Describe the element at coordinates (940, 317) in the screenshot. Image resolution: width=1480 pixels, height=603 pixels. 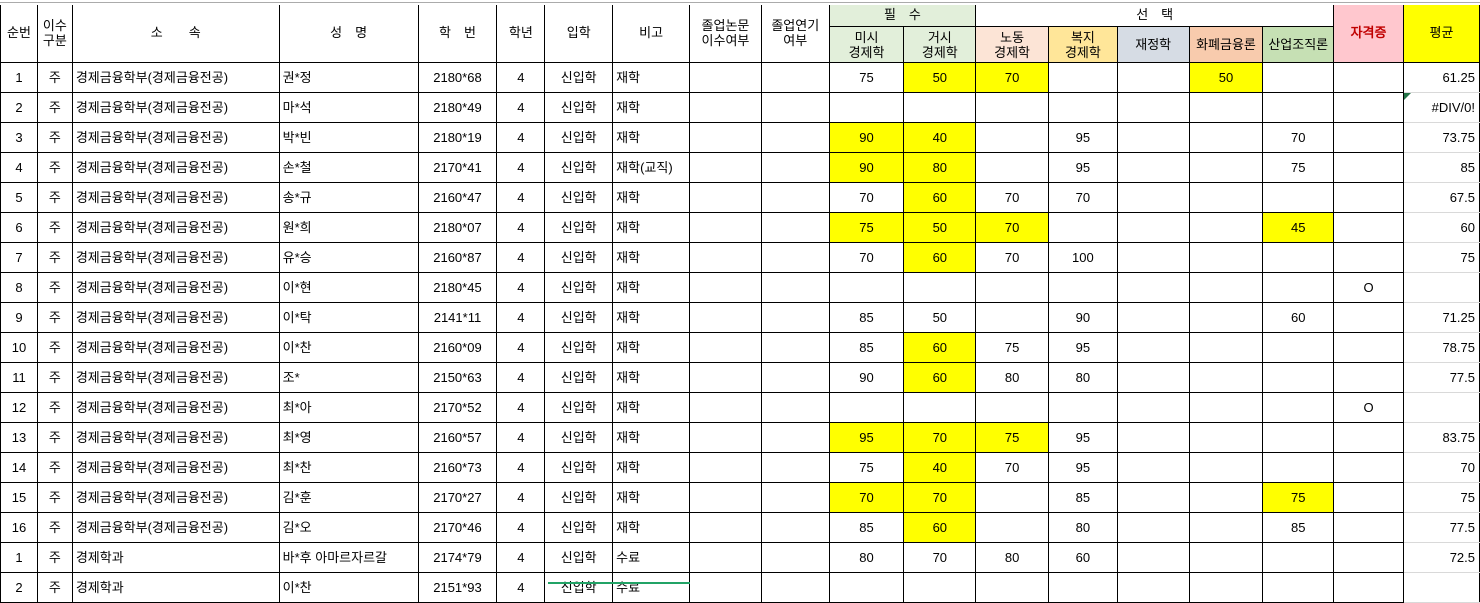
I see `cell-geosi: 50` at that location.